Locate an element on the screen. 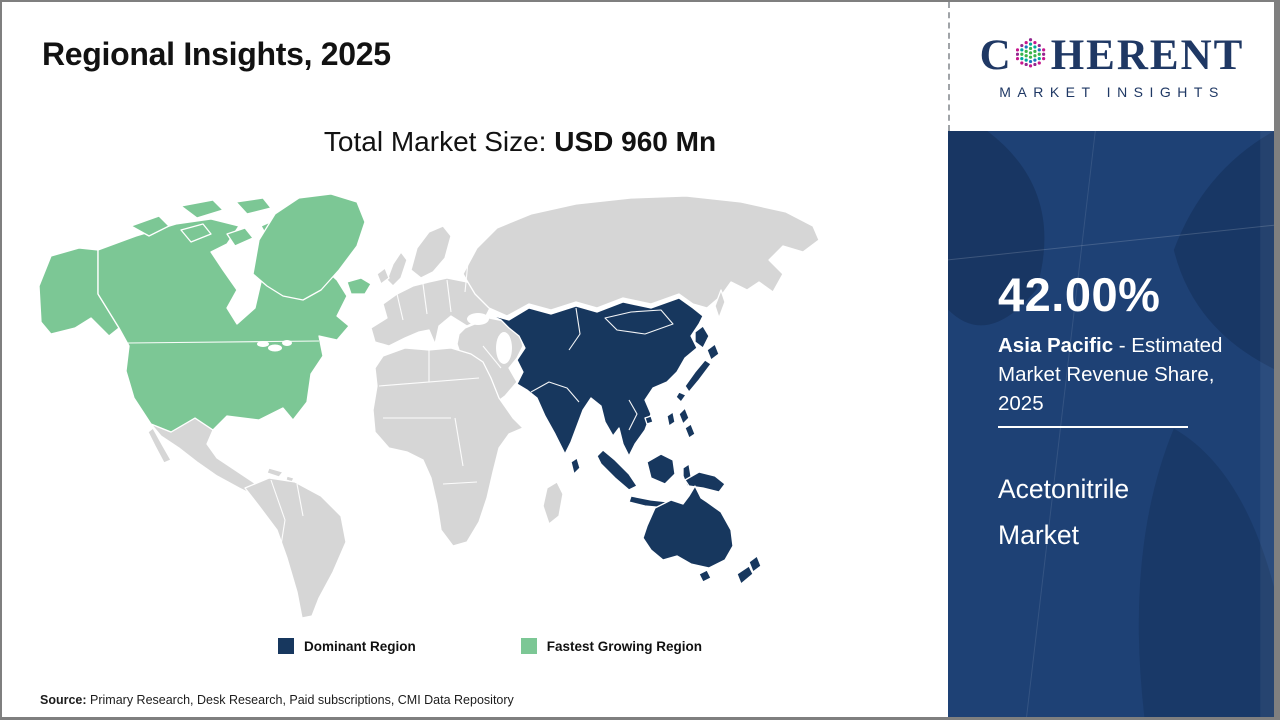  brand-letters-herent: HERENT is located at coordinates (1147, 55).